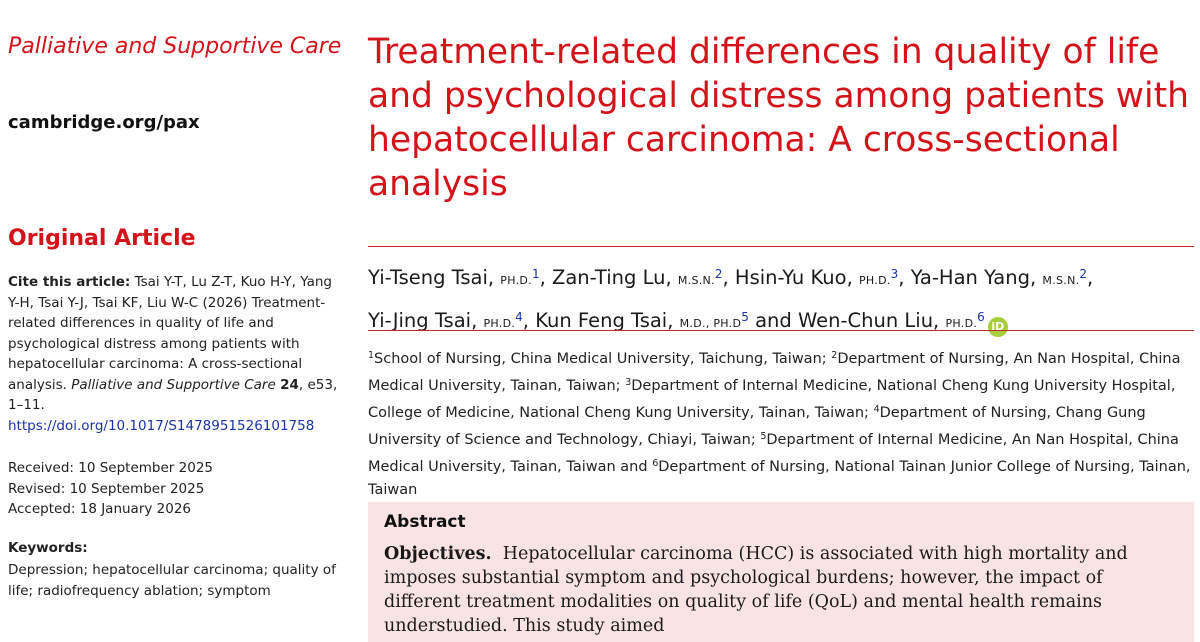  Describe the element at coordinates (607, 320) in the screenshot. I see `author-name: Kun Feng Tsai,` at that location.